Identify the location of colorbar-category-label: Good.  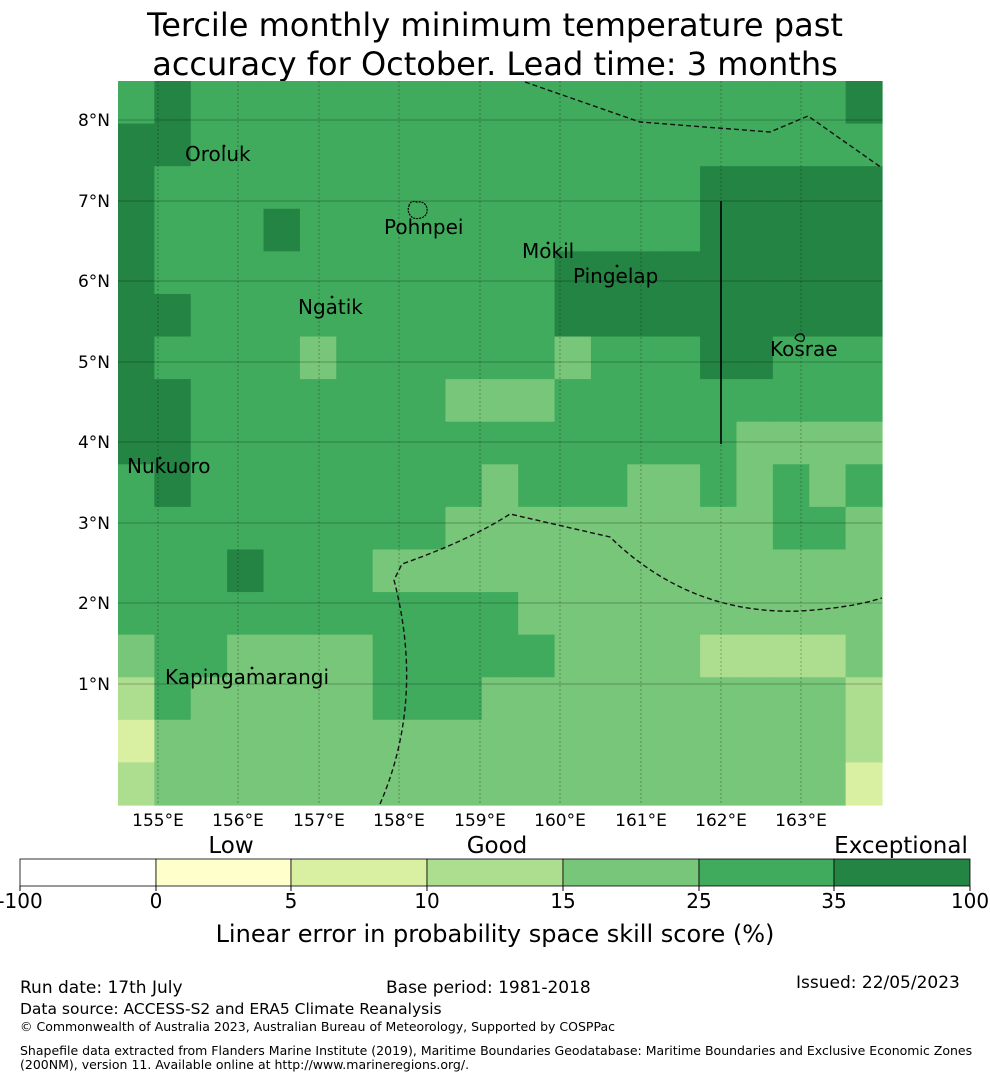
(497, 846).